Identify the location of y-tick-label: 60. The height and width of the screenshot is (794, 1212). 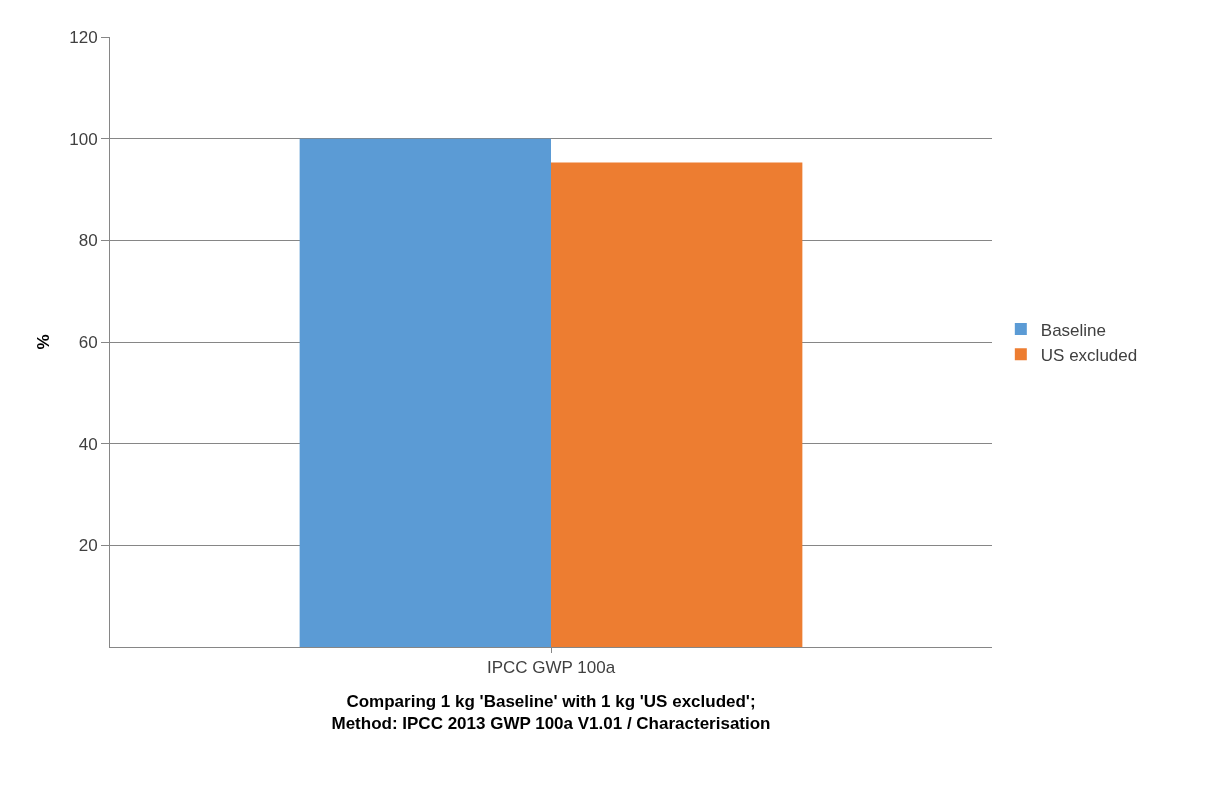
(88, 342).